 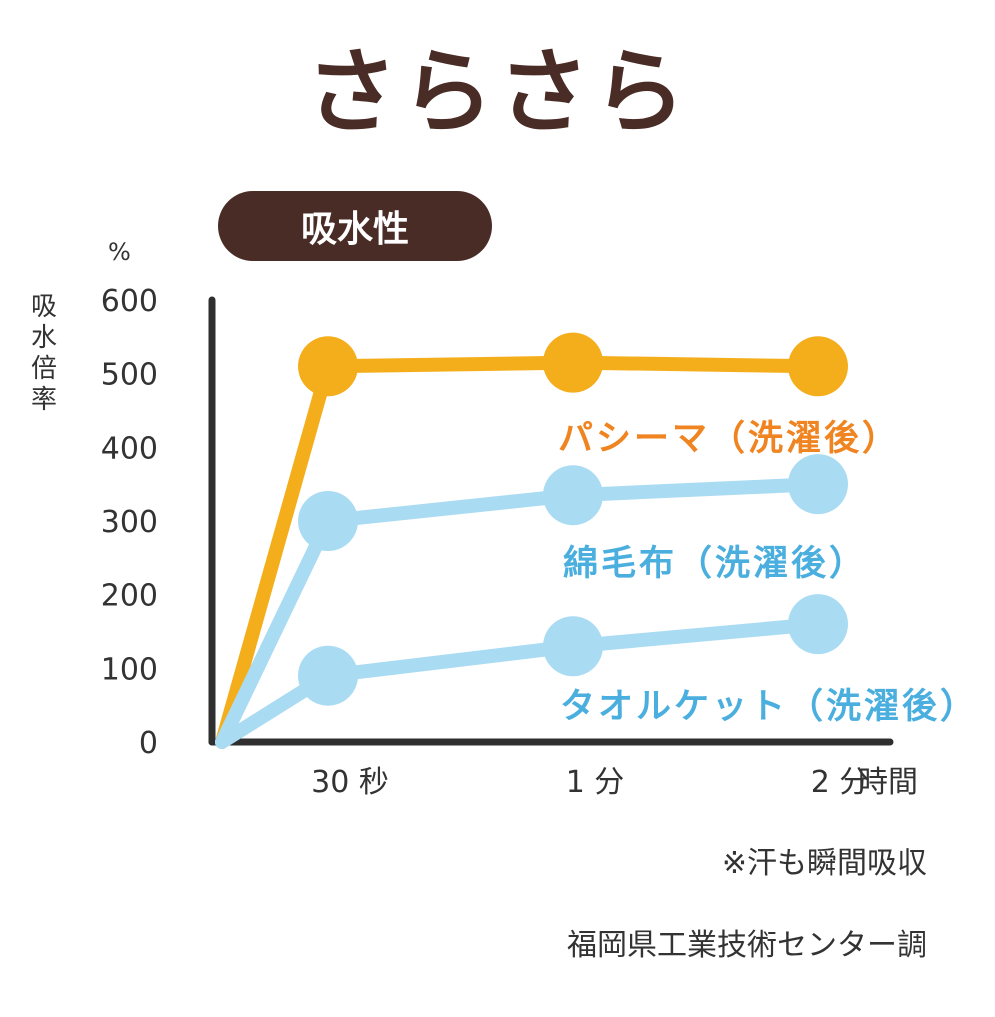 I want to click on y-tick-label: 600, so click(x=129, y=301).